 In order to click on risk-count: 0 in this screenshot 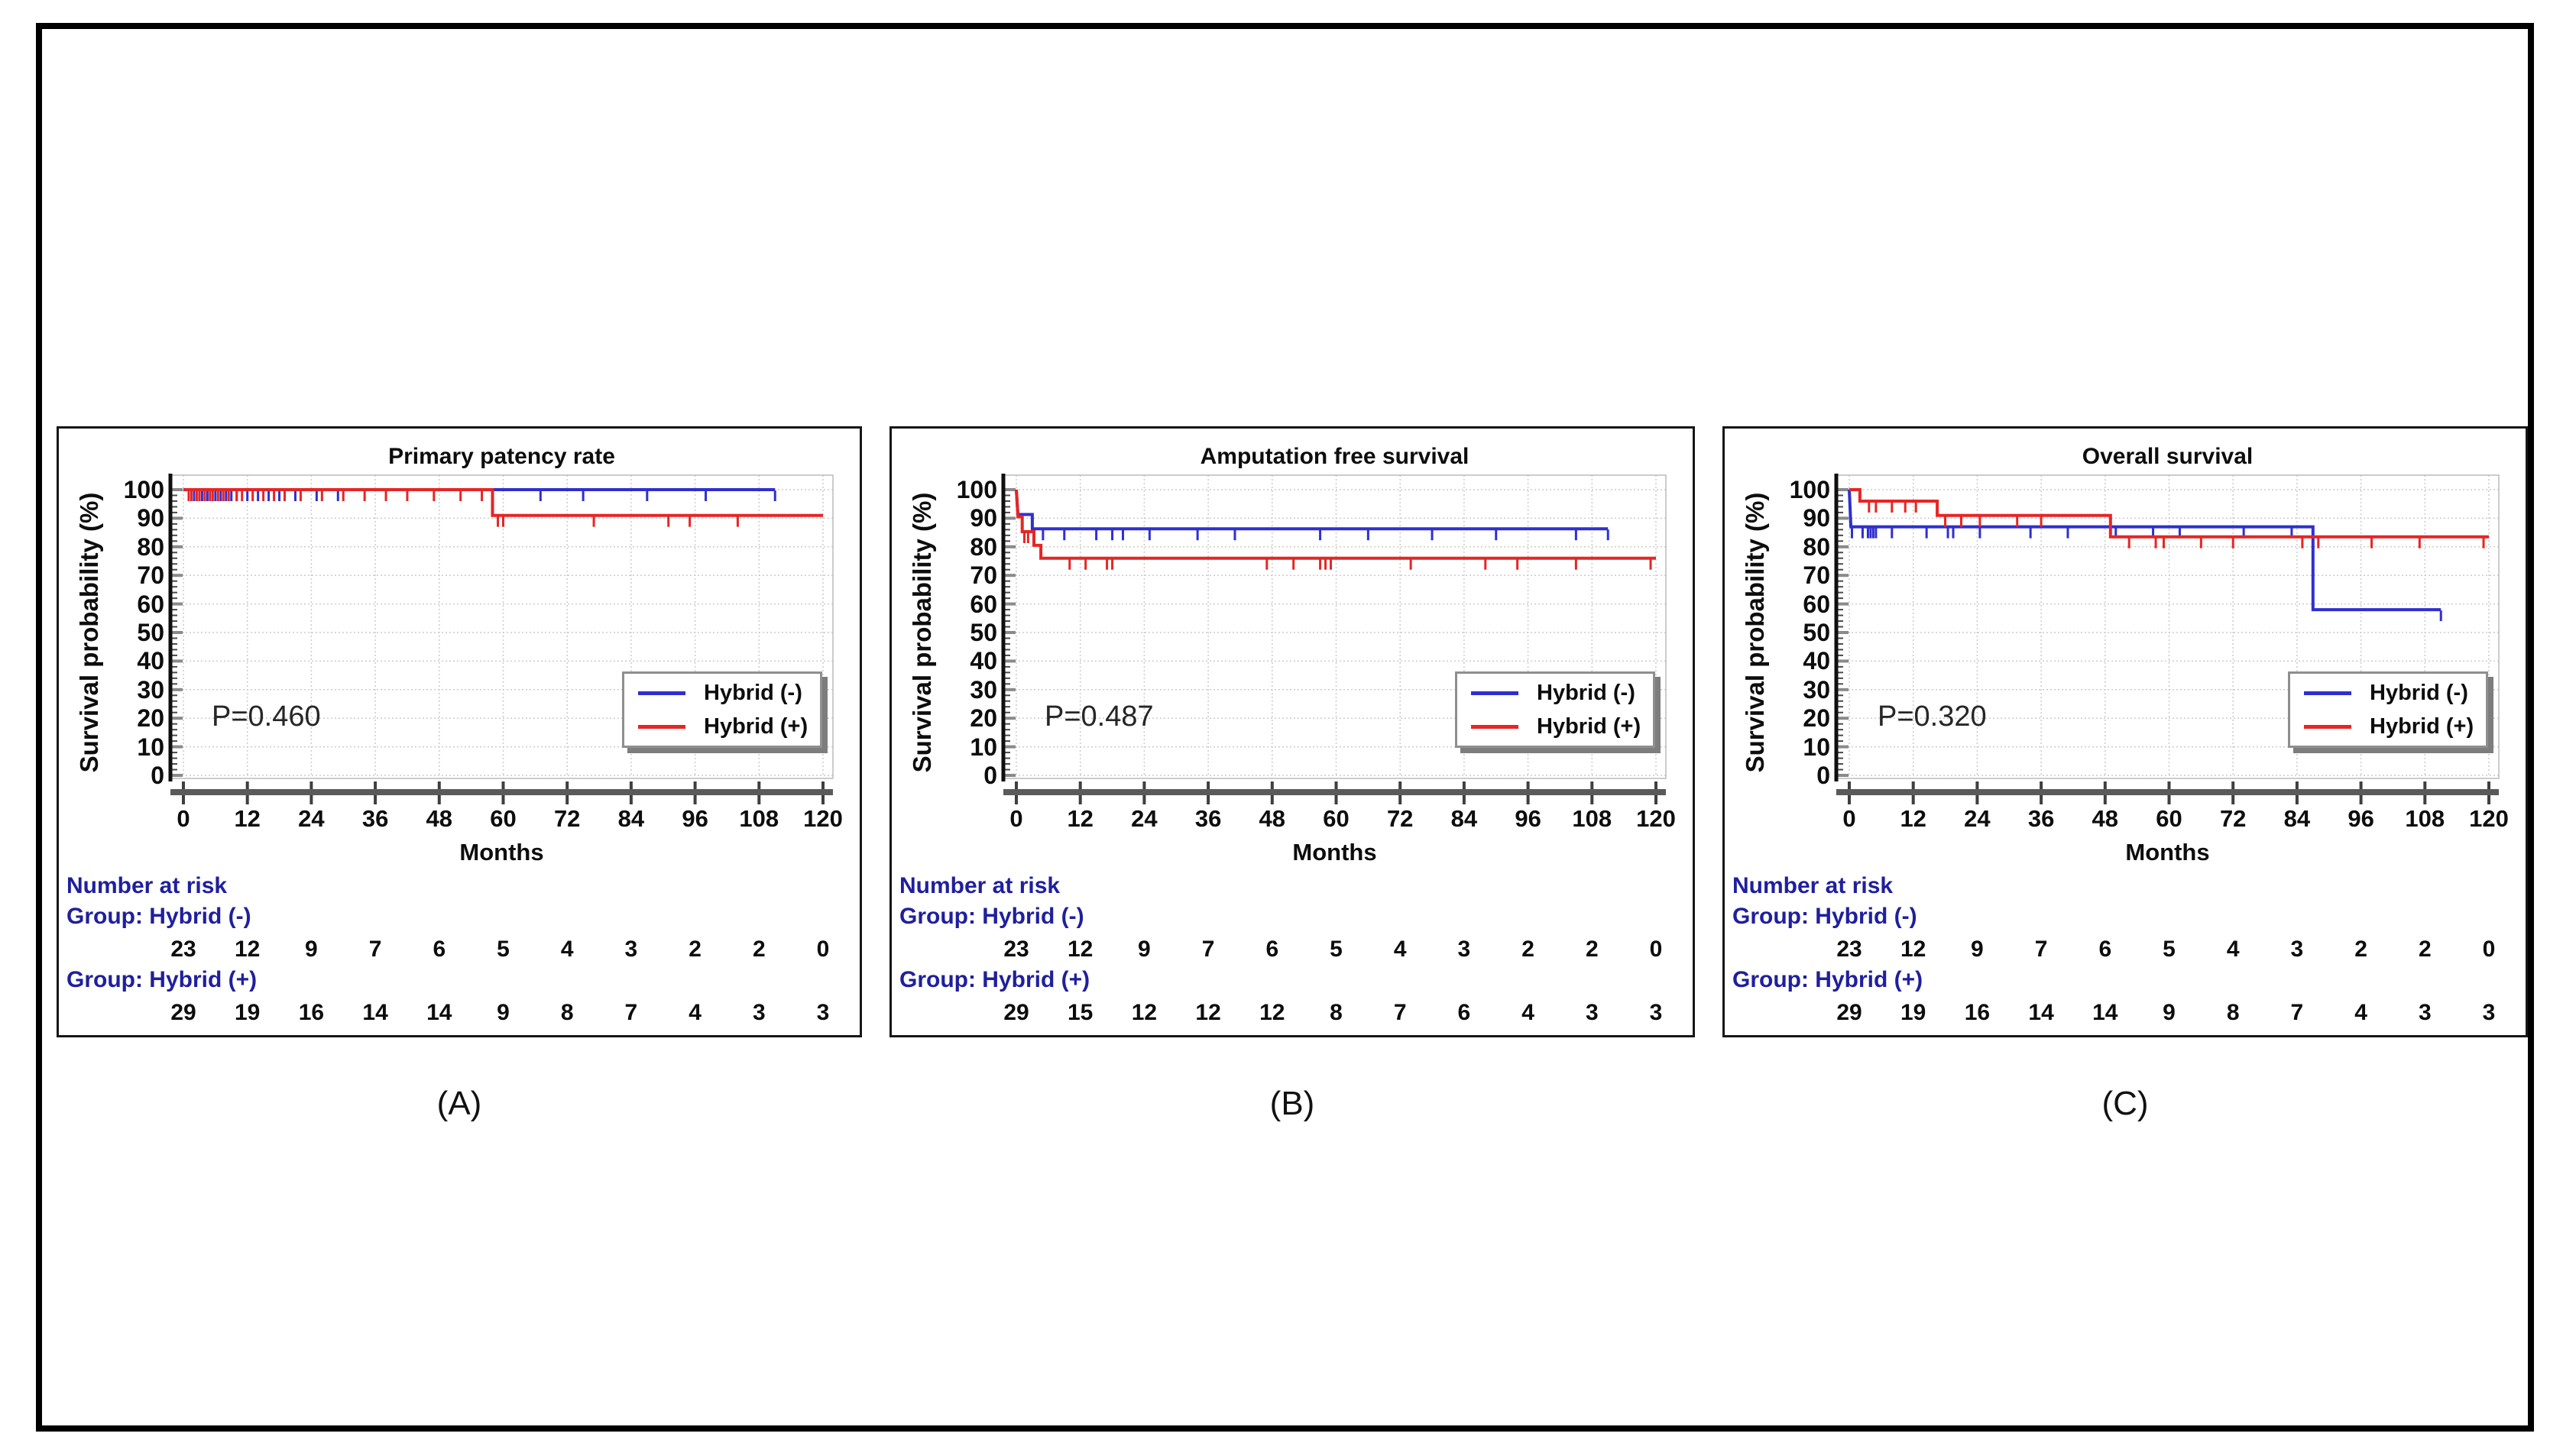, I will do `click(2489, 949)`.